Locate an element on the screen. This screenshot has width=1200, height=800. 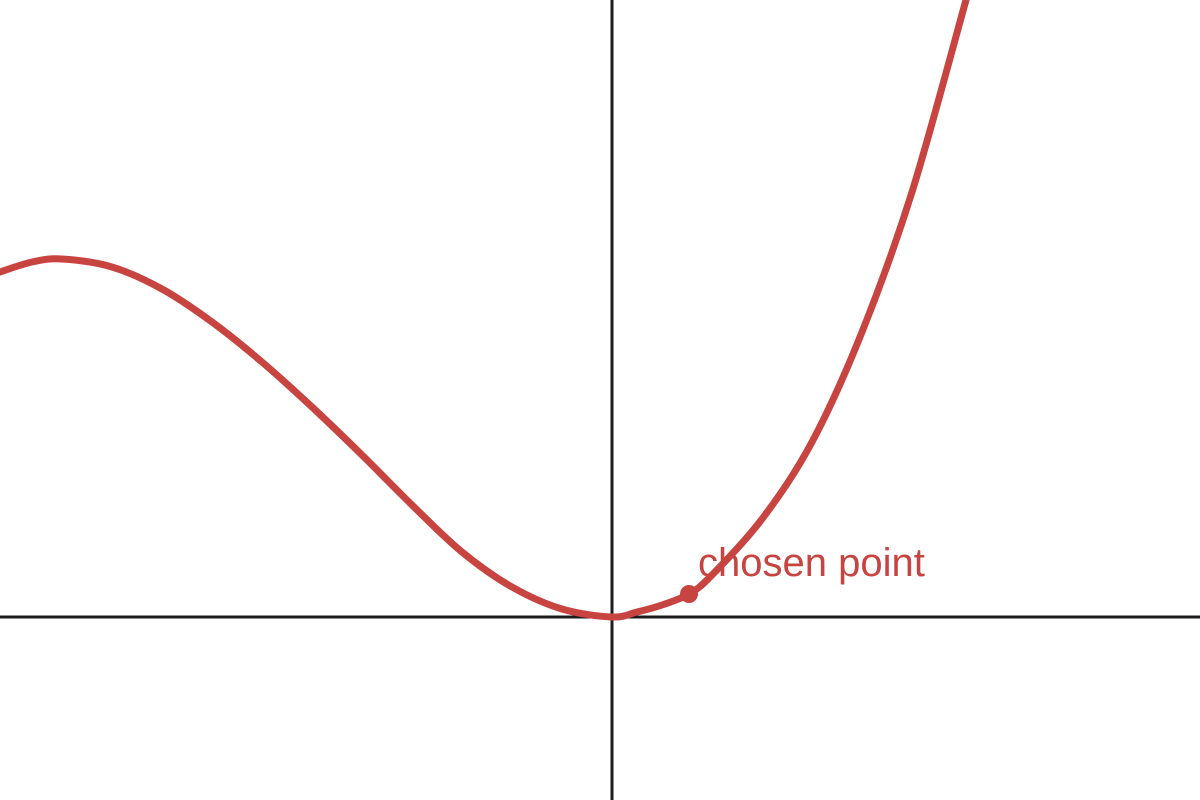
chosen-point-marker is located at coordinates (689, 594).